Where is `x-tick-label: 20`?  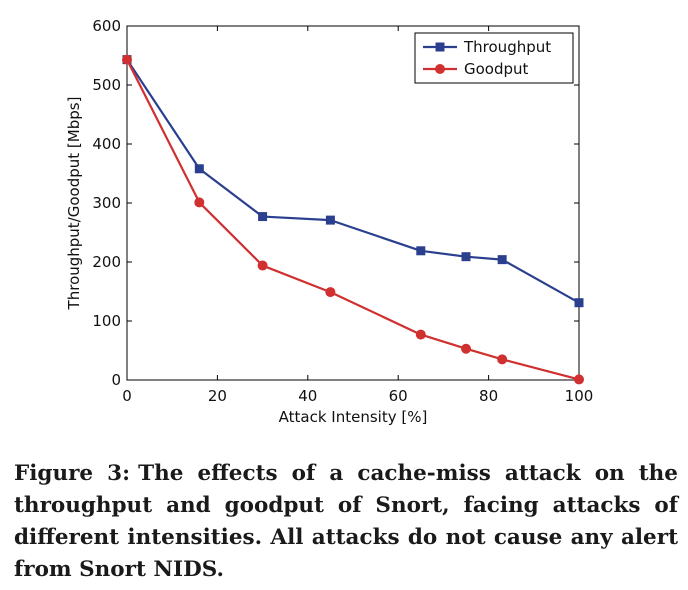
x-tick-label: 20 is located at coordinates (217, 396).